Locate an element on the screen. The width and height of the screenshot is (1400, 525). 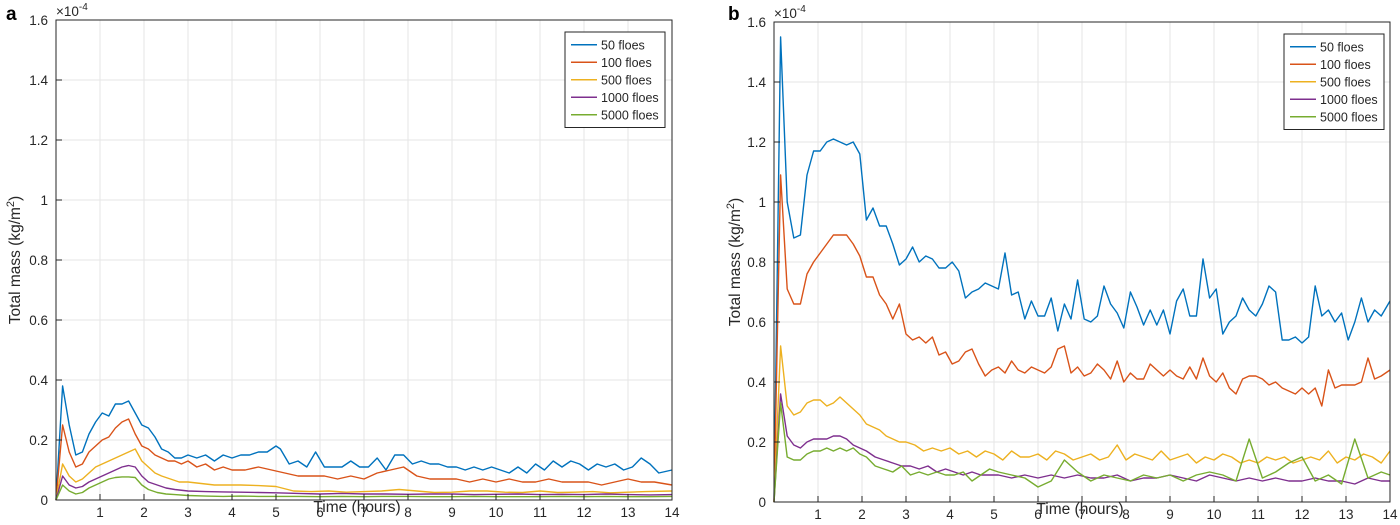
panel-b-xtick-label: 14 is located at coordinates (1390, 513).